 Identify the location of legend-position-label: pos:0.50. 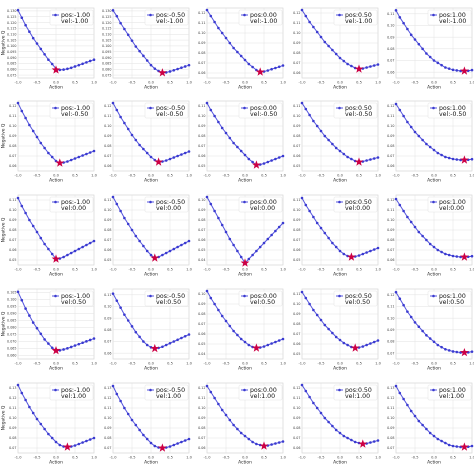
(358, 390).